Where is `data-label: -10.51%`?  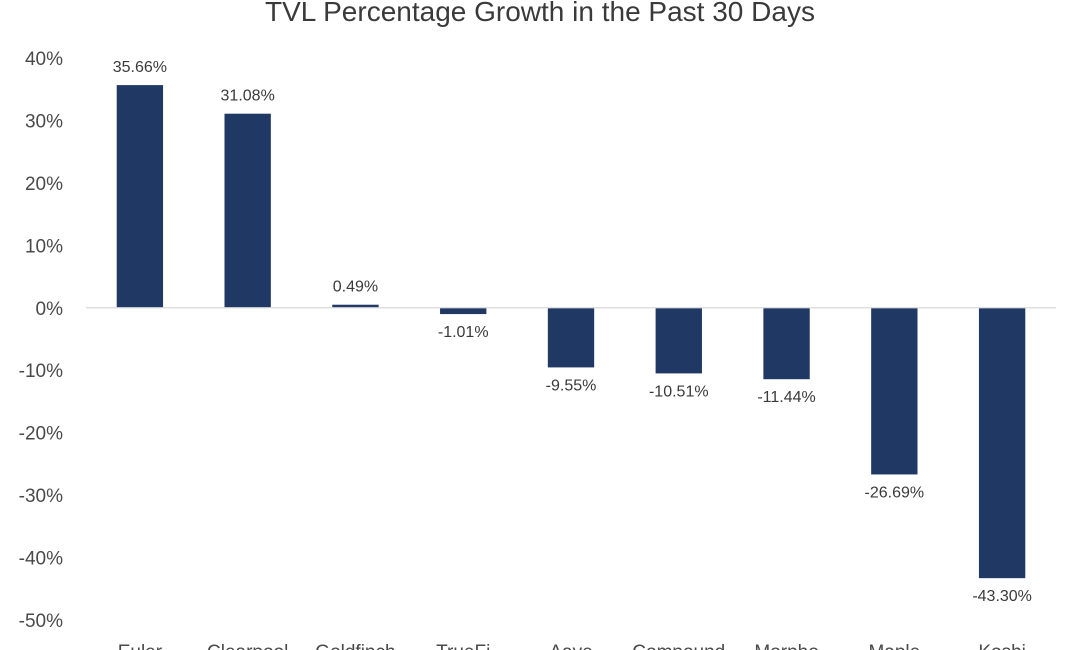 data-label: -10.51% is located at coordinates (679, 391).